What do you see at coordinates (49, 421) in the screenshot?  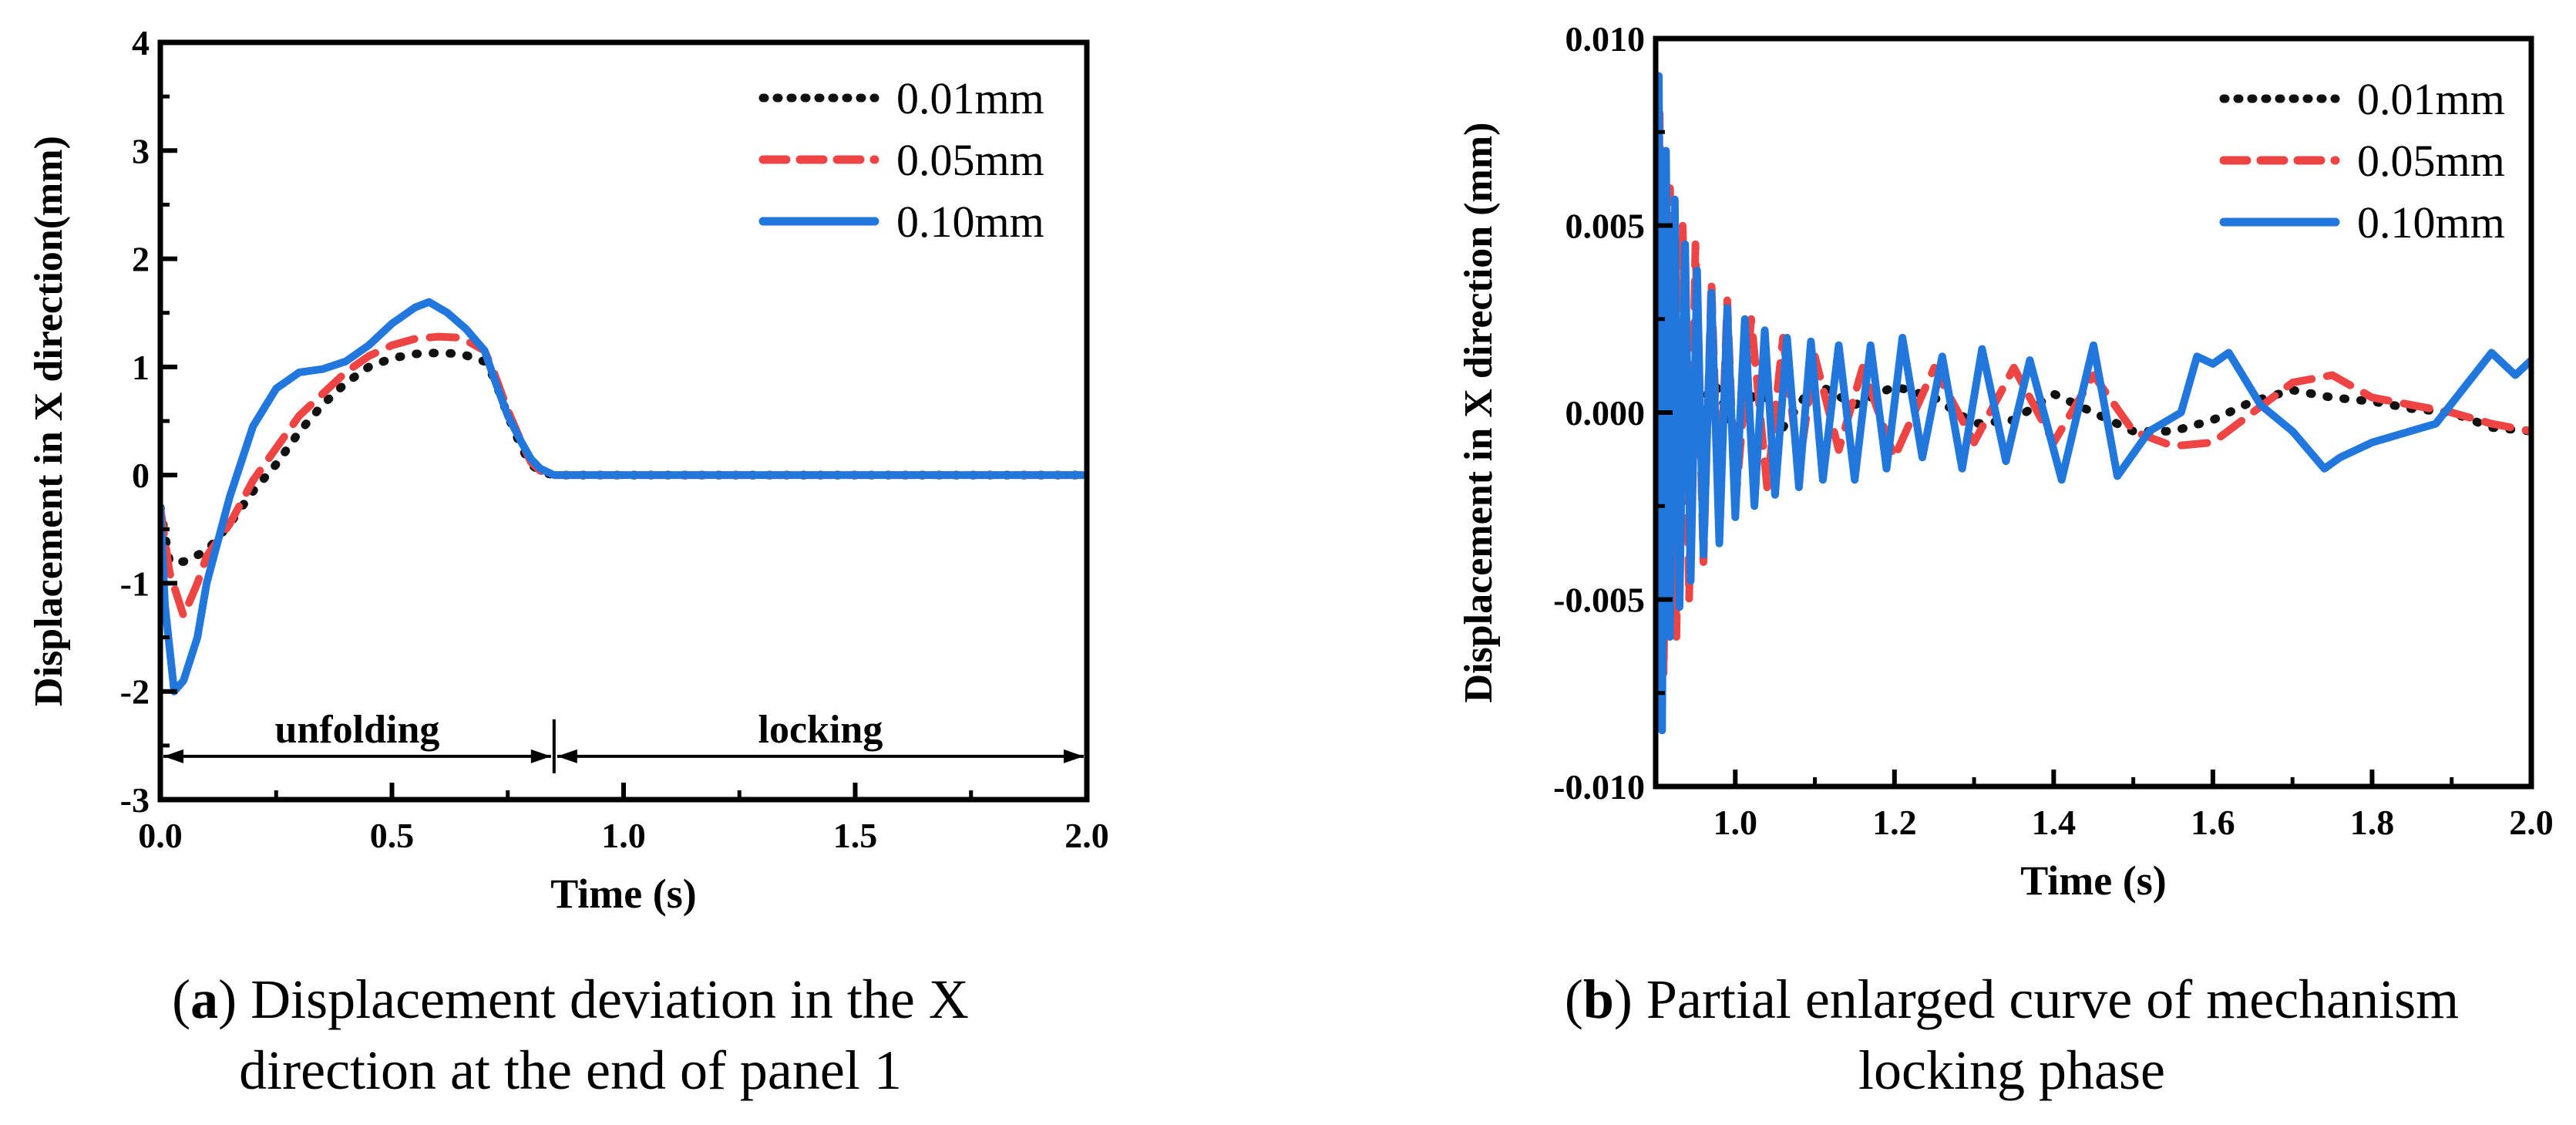 I see `y-axis-label: Displacement in X direction(mm)` at bounding box center [49, 421].